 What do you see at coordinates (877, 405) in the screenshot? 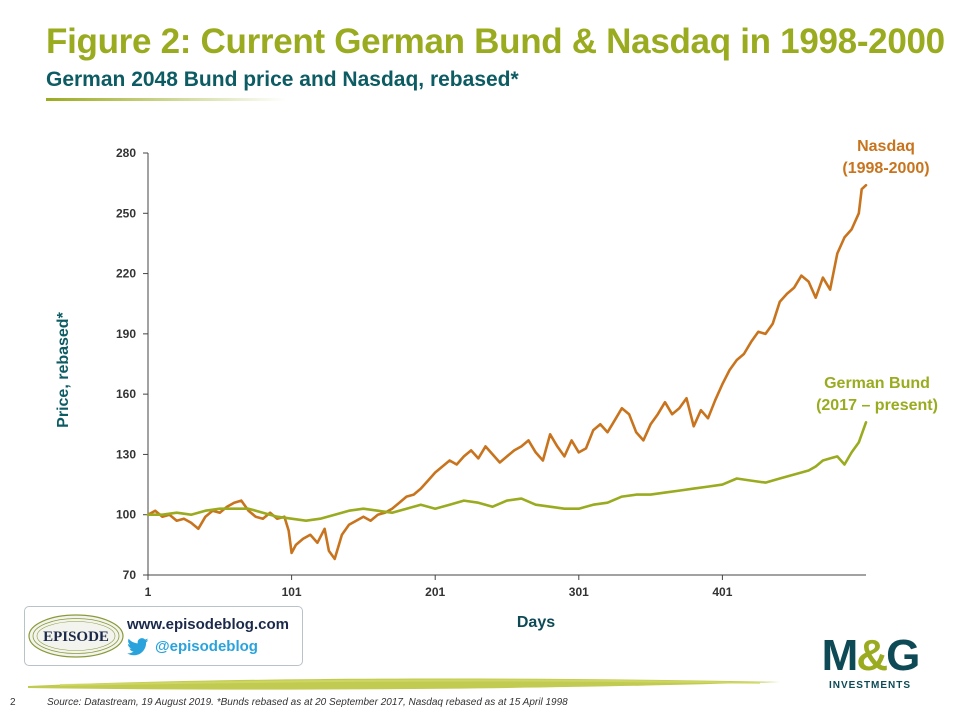
I see `series-label-1: (2017 – present)` at bounding box center [877, 405].